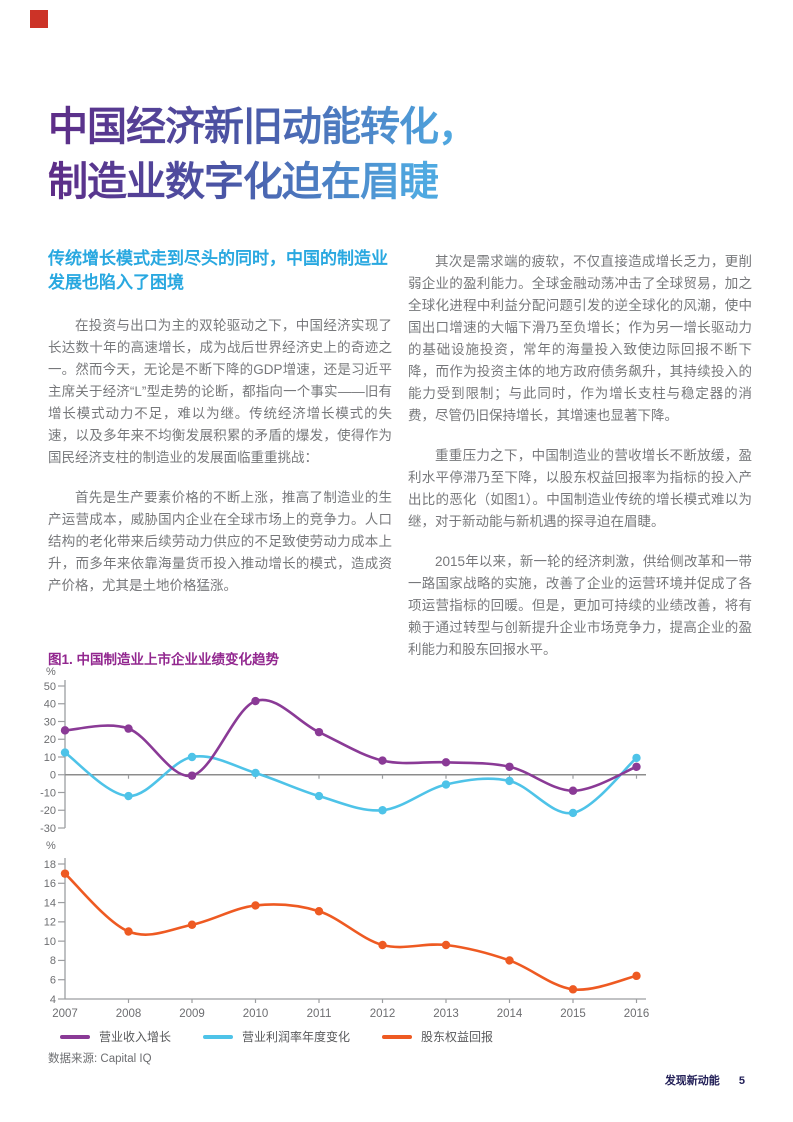  I want to click on svg-text: 14, so click(50, 903).